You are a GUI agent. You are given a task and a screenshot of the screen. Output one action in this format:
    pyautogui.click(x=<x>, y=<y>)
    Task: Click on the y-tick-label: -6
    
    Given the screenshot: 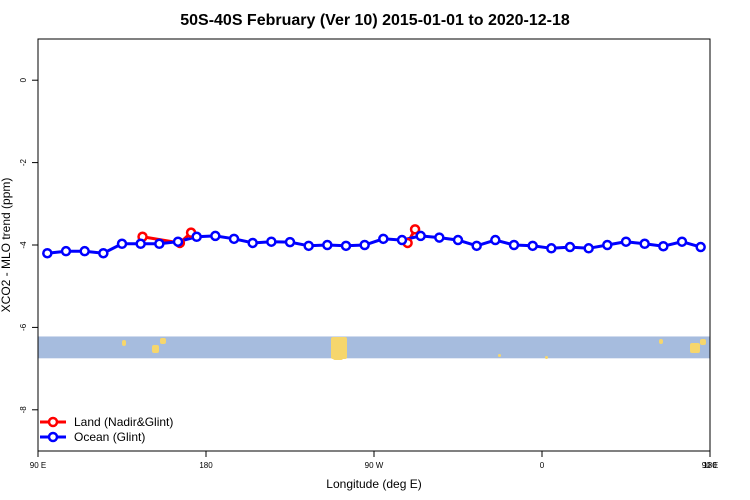 What is the action you would take?
    pyautogui.click(x=23, y=327)
    